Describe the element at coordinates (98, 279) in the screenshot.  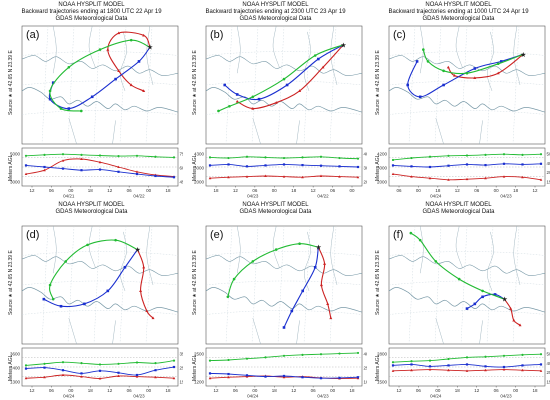
I see `trajectories` at that location.